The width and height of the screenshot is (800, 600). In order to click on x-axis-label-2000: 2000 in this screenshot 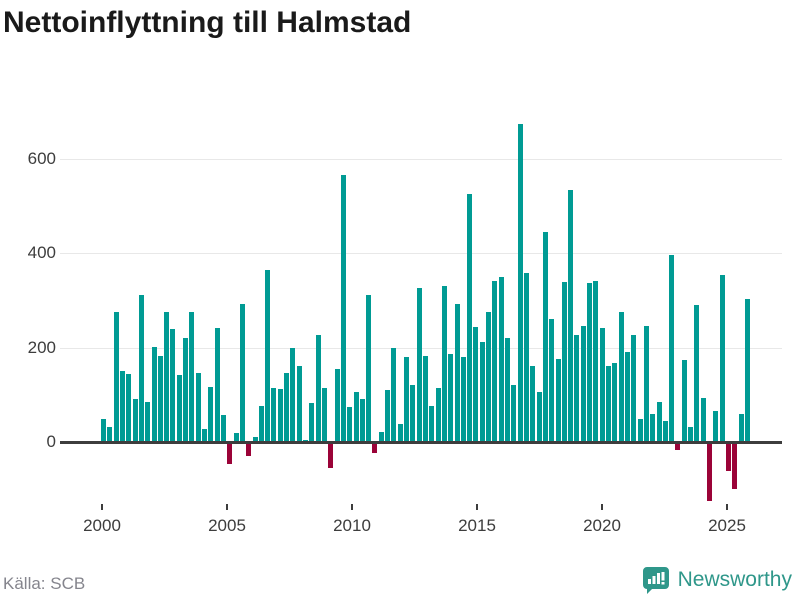, I will do `click(102, 525)`.